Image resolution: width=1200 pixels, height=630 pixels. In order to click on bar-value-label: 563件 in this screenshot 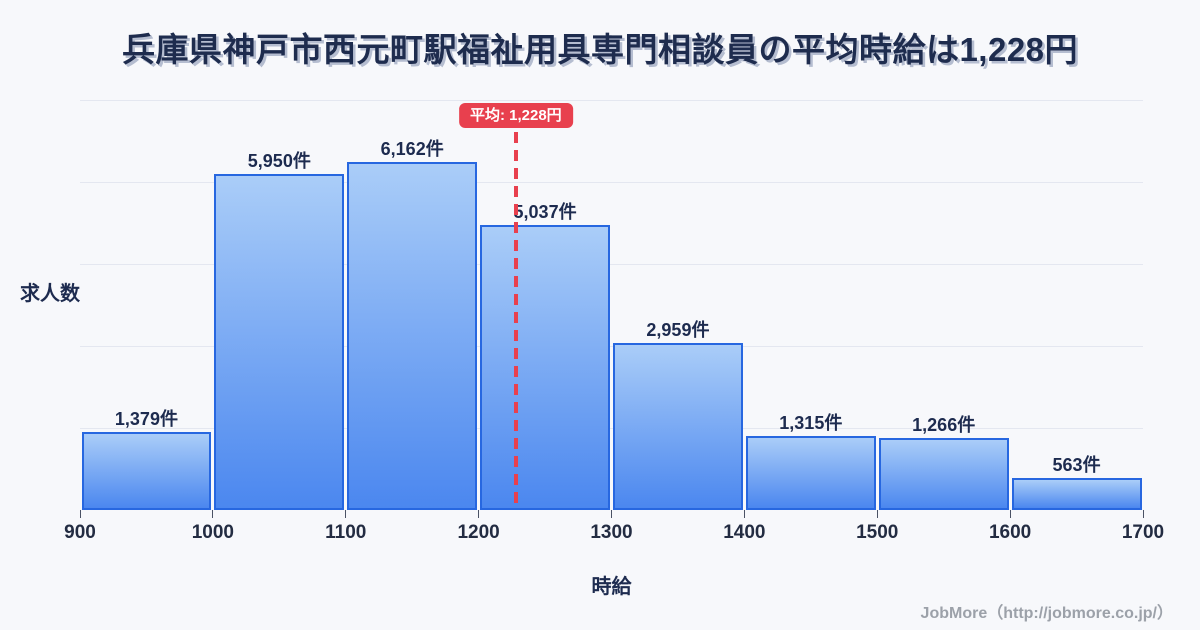, I will do `click(1076, 465)`.